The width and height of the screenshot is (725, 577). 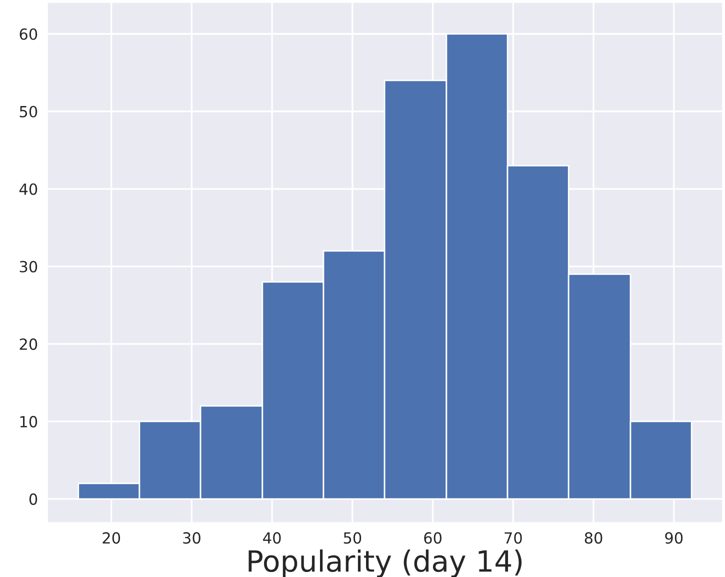 I want to click on x-tick-label: 70, so click(x=513, y=538).